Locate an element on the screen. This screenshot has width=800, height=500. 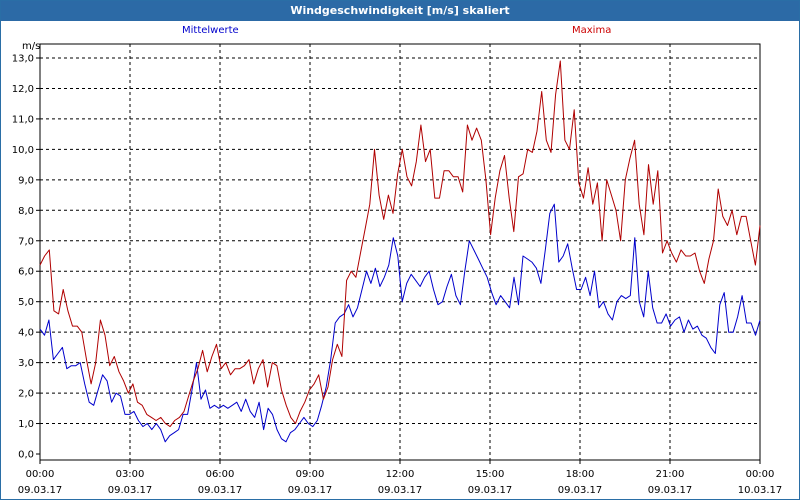
y-tick-label: 13,0 is located at coordinates (23, 59).